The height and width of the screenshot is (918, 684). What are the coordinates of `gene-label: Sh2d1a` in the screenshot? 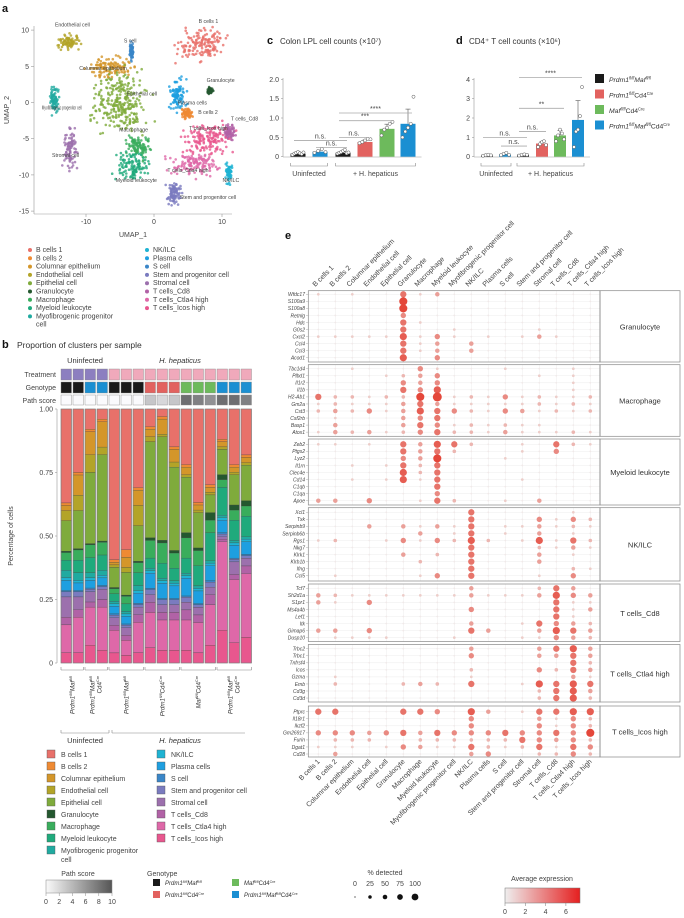 It's located at (296, 596).